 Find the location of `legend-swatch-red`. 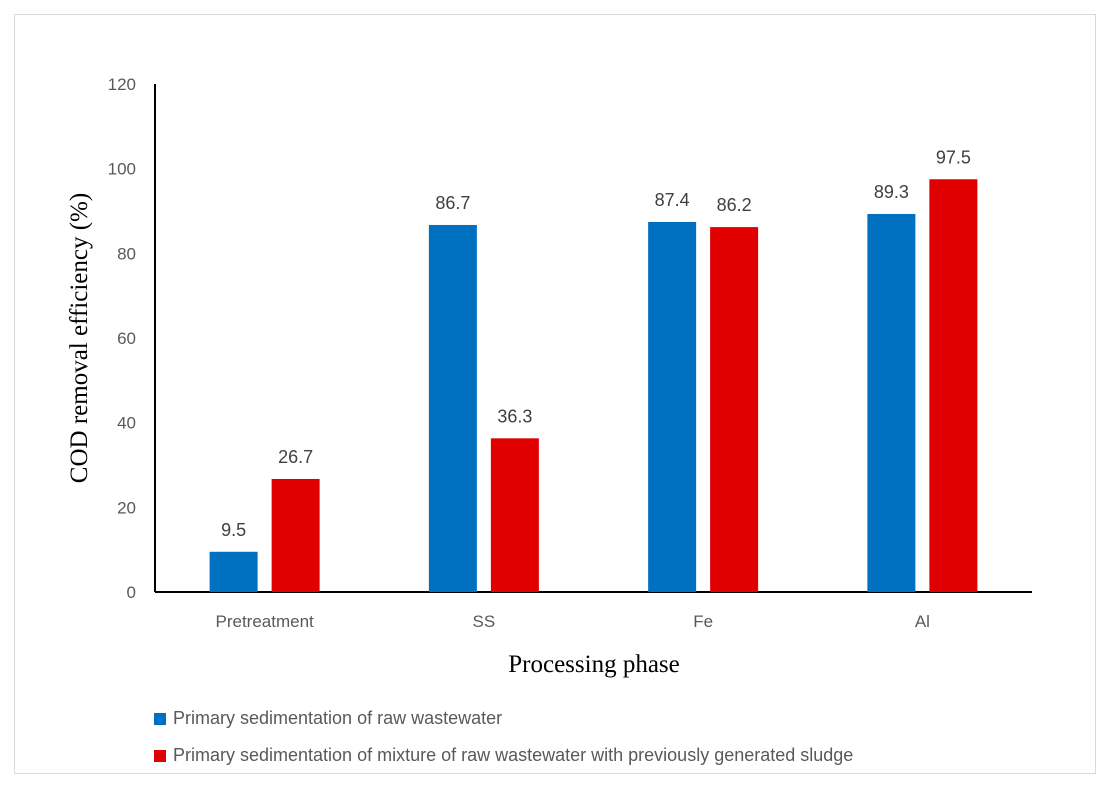

legend-swatch-red is located at coordinates (160, 755).